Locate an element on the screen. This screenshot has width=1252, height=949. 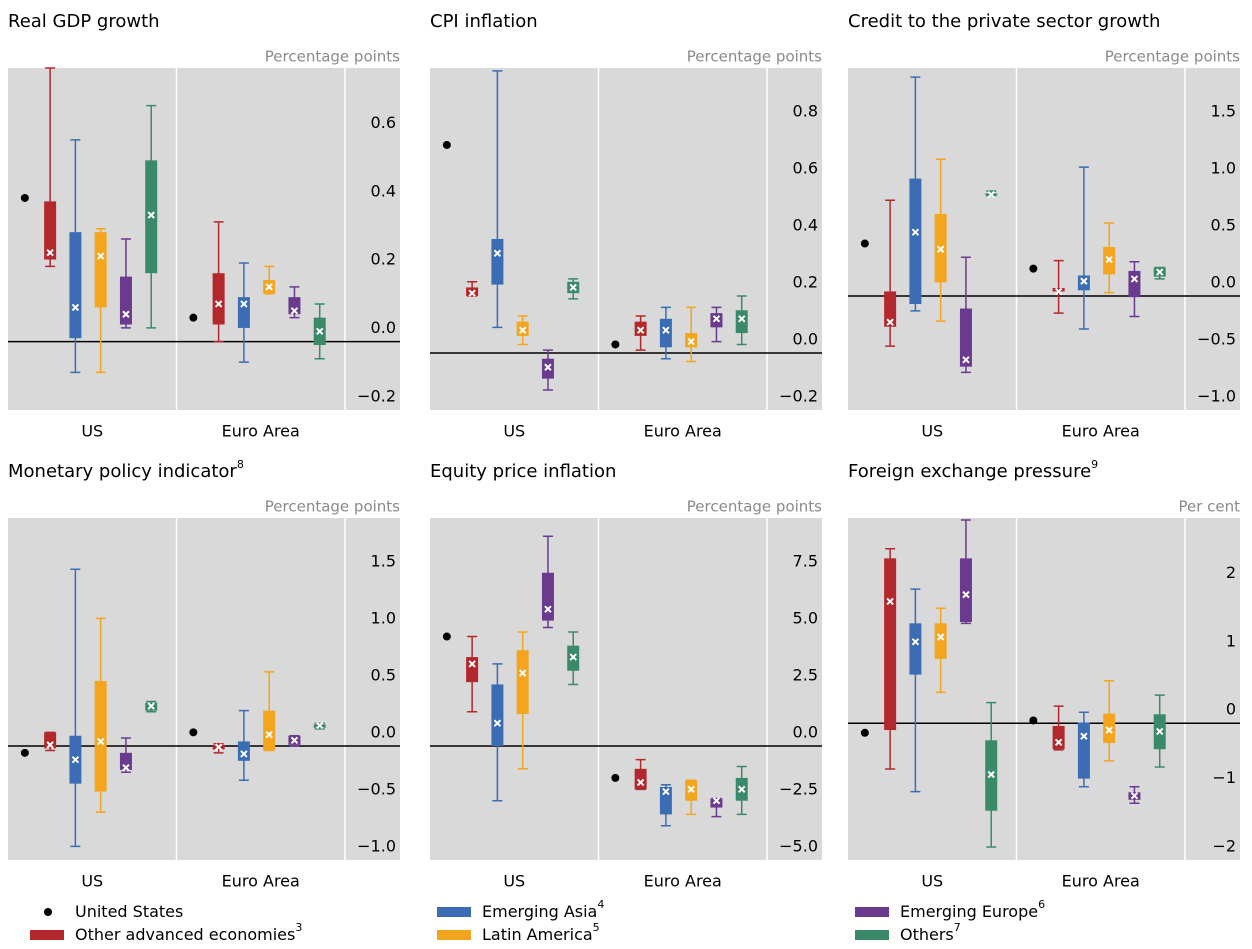
legend-text: Other advanced economies is located at coordinates (185, 934).